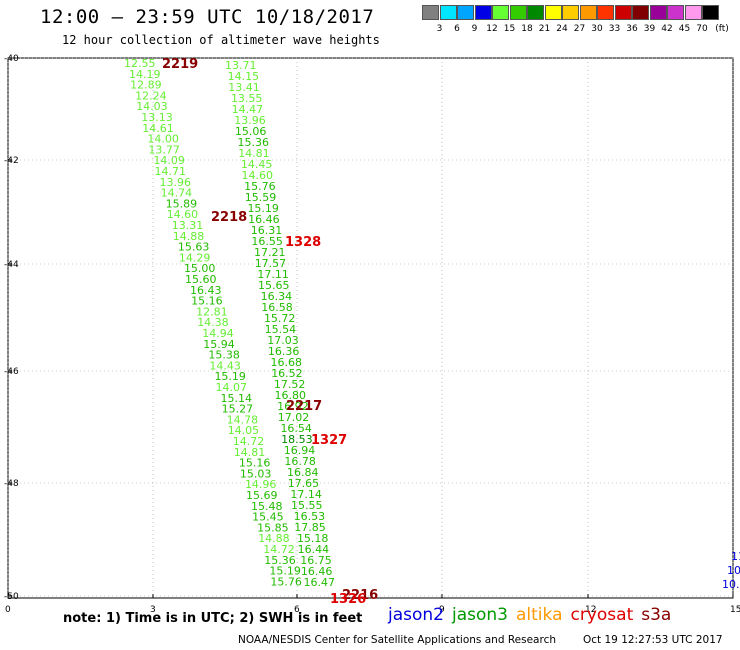 This screenshot has width=740, height=650. I want to click on right-track-value: 13.96, so click(250, 120).